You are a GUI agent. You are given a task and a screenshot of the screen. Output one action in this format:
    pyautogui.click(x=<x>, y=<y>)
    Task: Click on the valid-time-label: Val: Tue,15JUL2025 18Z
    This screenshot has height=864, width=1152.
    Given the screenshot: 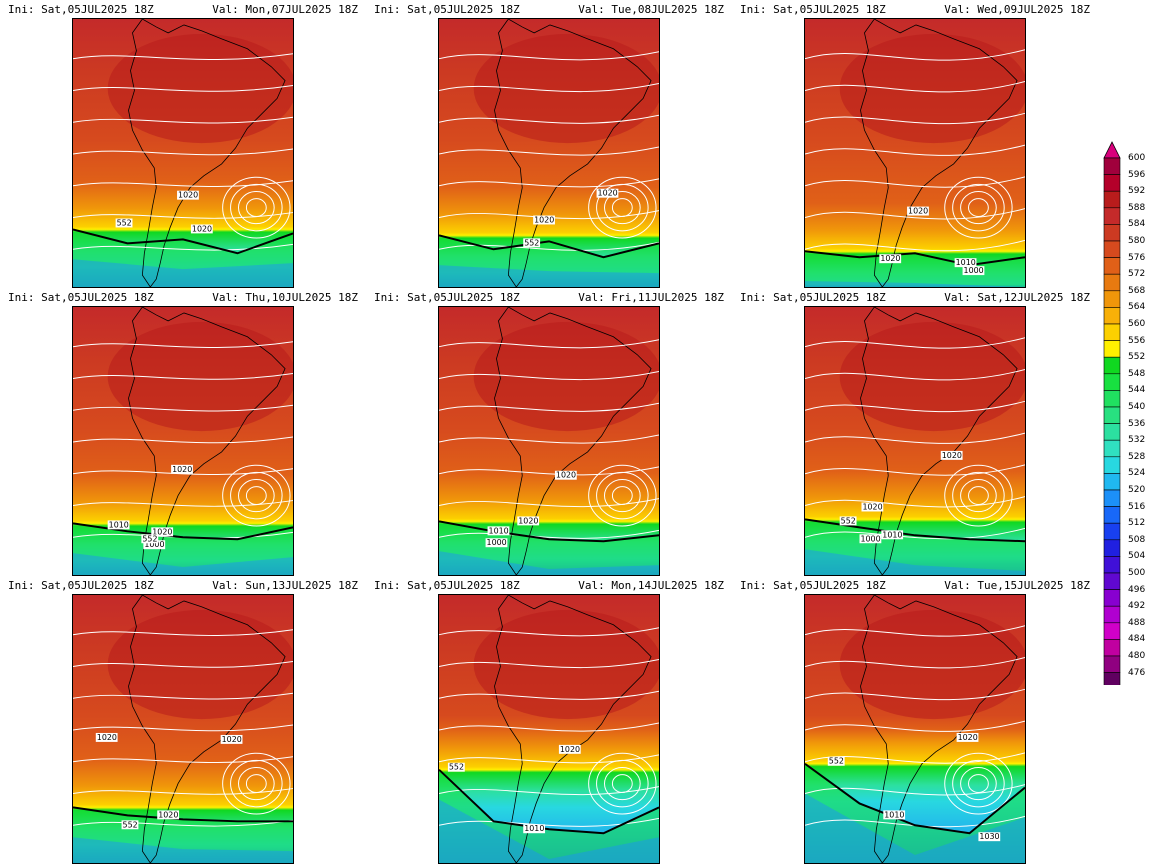 What is the action you would take?
    pyautogui.click(x=1017, y=585)
    